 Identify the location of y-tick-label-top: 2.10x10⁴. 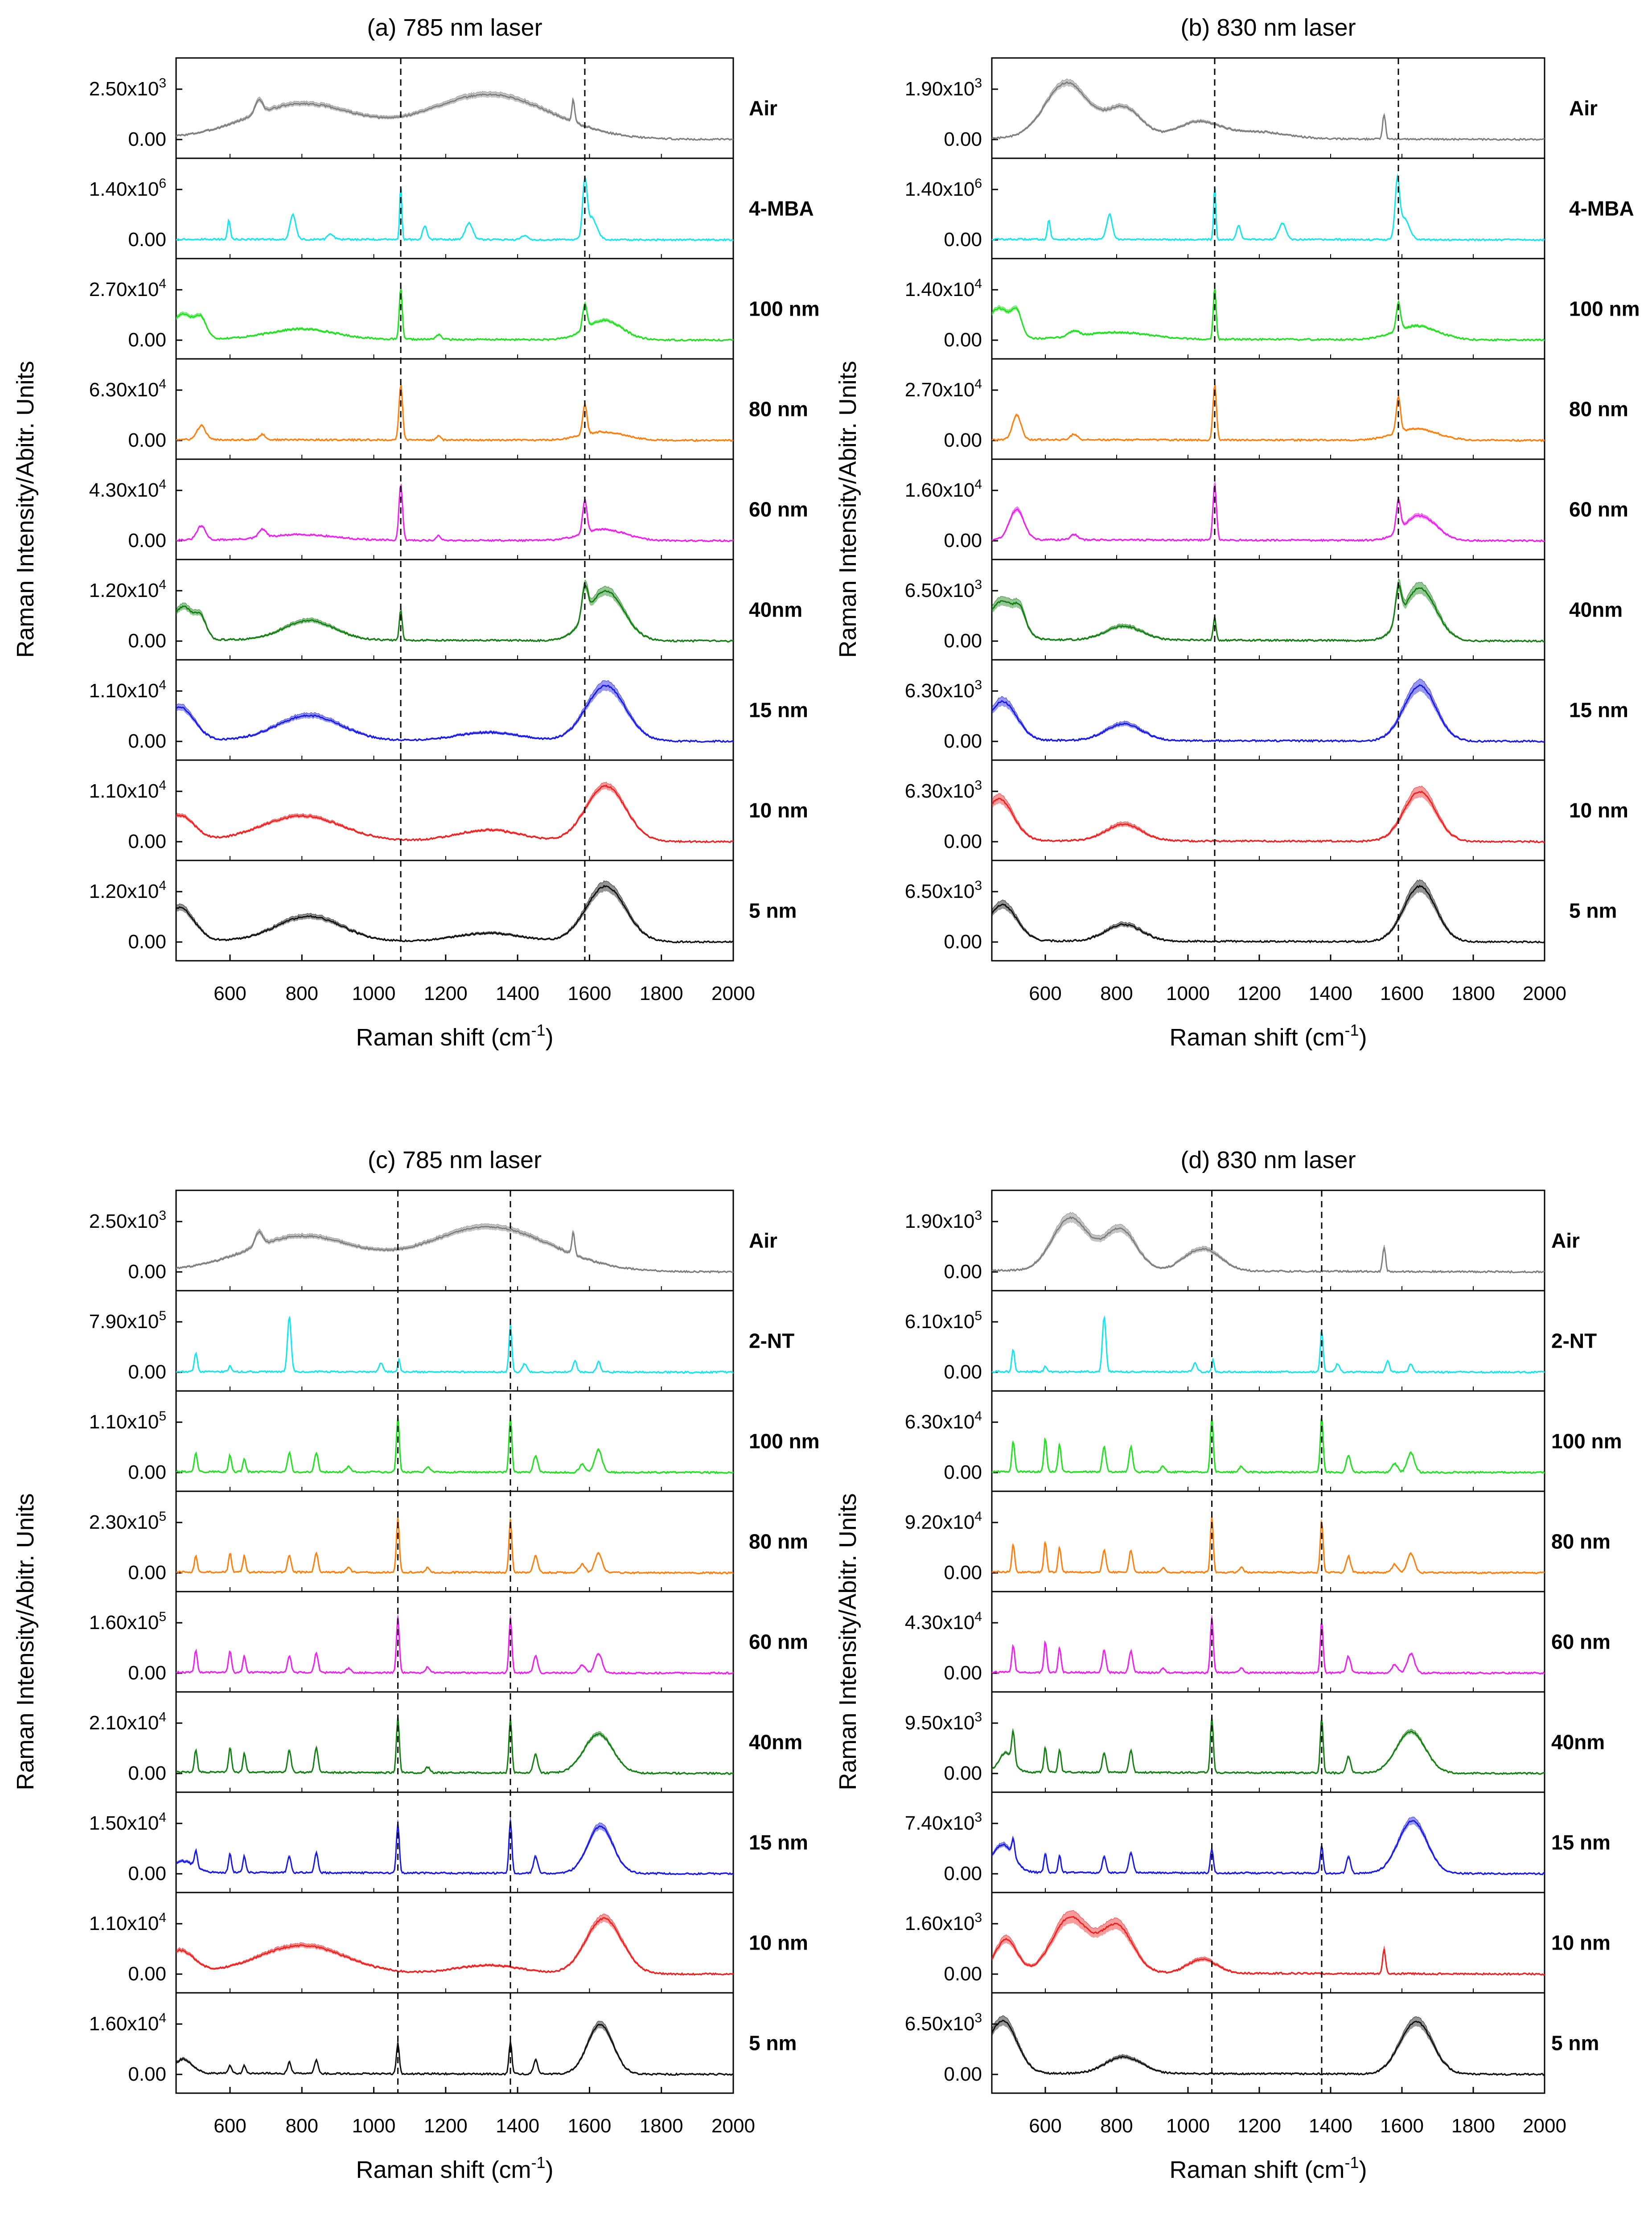
(127, 1722).